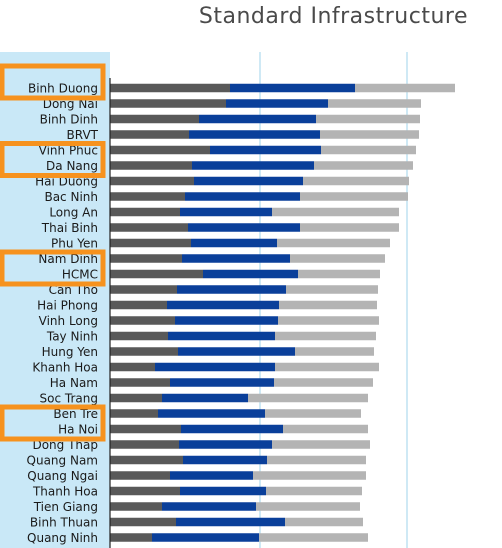  I want to click on category-label: Hung Yen, so click(70, 352).